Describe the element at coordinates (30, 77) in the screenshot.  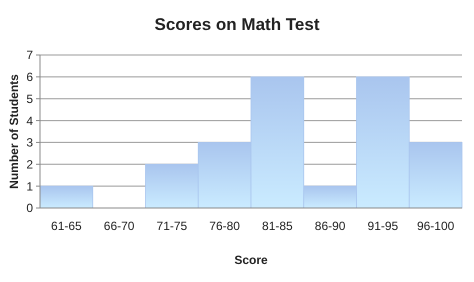
I see `y-tick-label: 6` at that location.